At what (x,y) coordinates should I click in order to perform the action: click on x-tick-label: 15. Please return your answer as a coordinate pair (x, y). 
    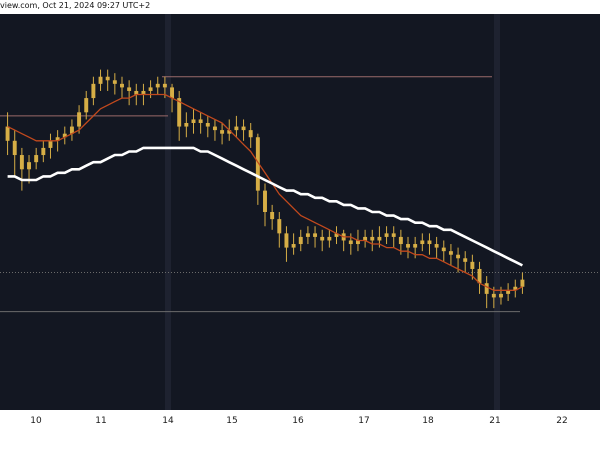
    Looking at the image, I should click on (231, 421).